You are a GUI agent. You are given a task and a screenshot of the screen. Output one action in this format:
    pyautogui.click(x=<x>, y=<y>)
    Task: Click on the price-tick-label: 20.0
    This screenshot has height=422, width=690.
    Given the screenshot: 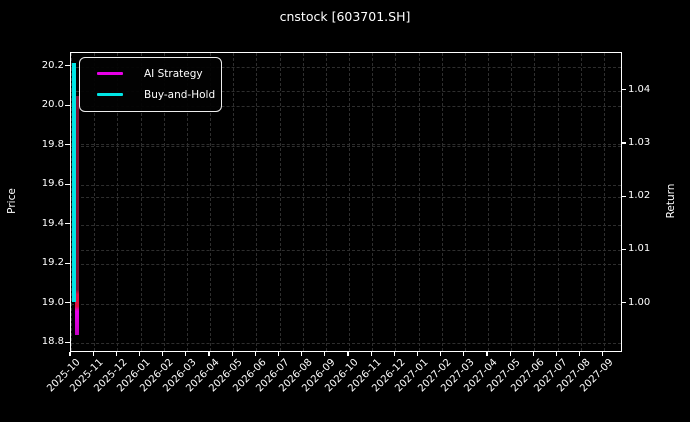 What is the action you would take?
    pyautogui.click(x=52, y=105)
    